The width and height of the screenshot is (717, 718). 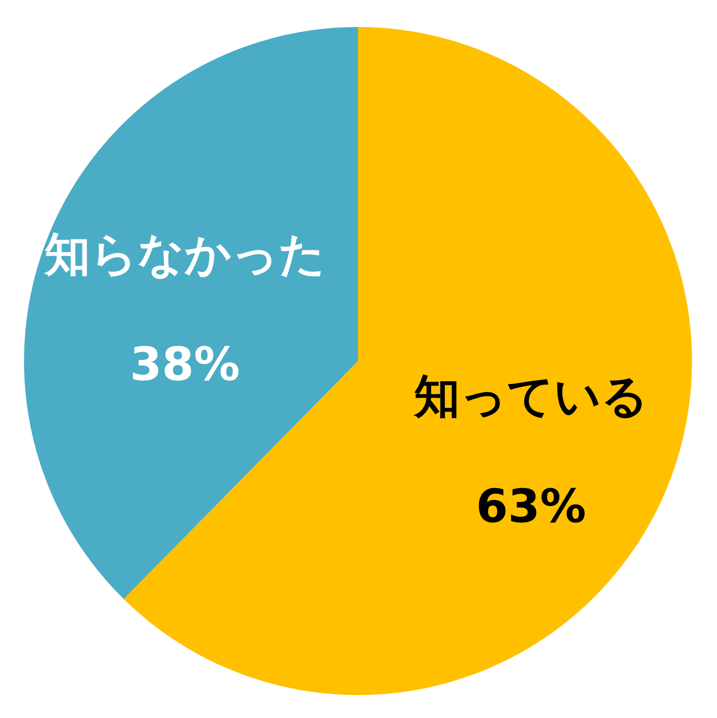 I want to click on slice-label: 知らなかった, so click(x=184, y=254).